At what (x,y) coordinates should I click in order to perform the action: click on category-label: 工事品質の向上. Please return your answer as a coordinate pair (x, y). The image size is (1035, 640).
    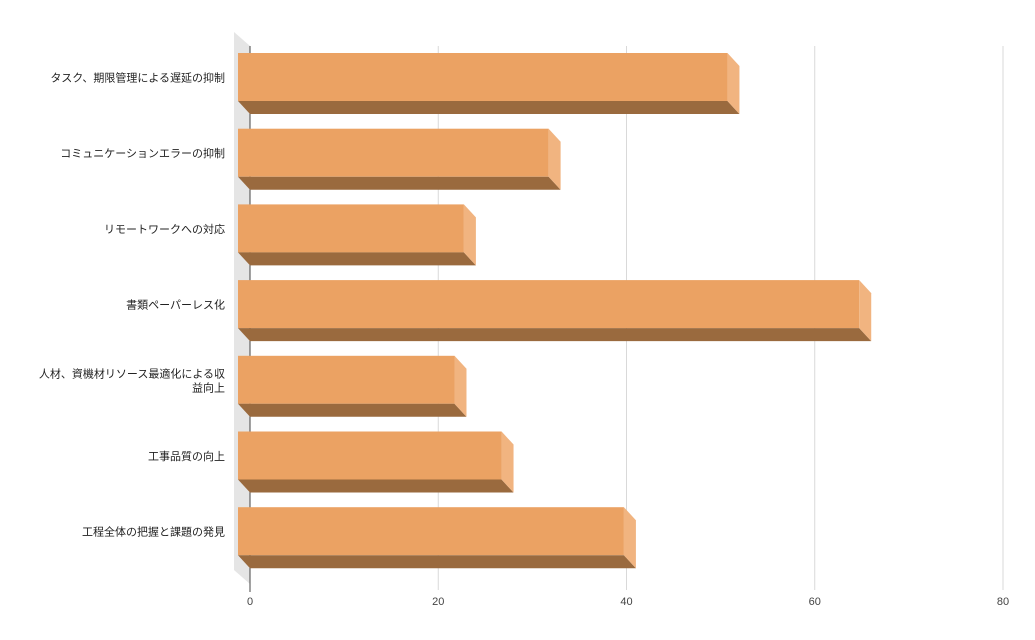
    Looking at the image, I should click on (186, 456).